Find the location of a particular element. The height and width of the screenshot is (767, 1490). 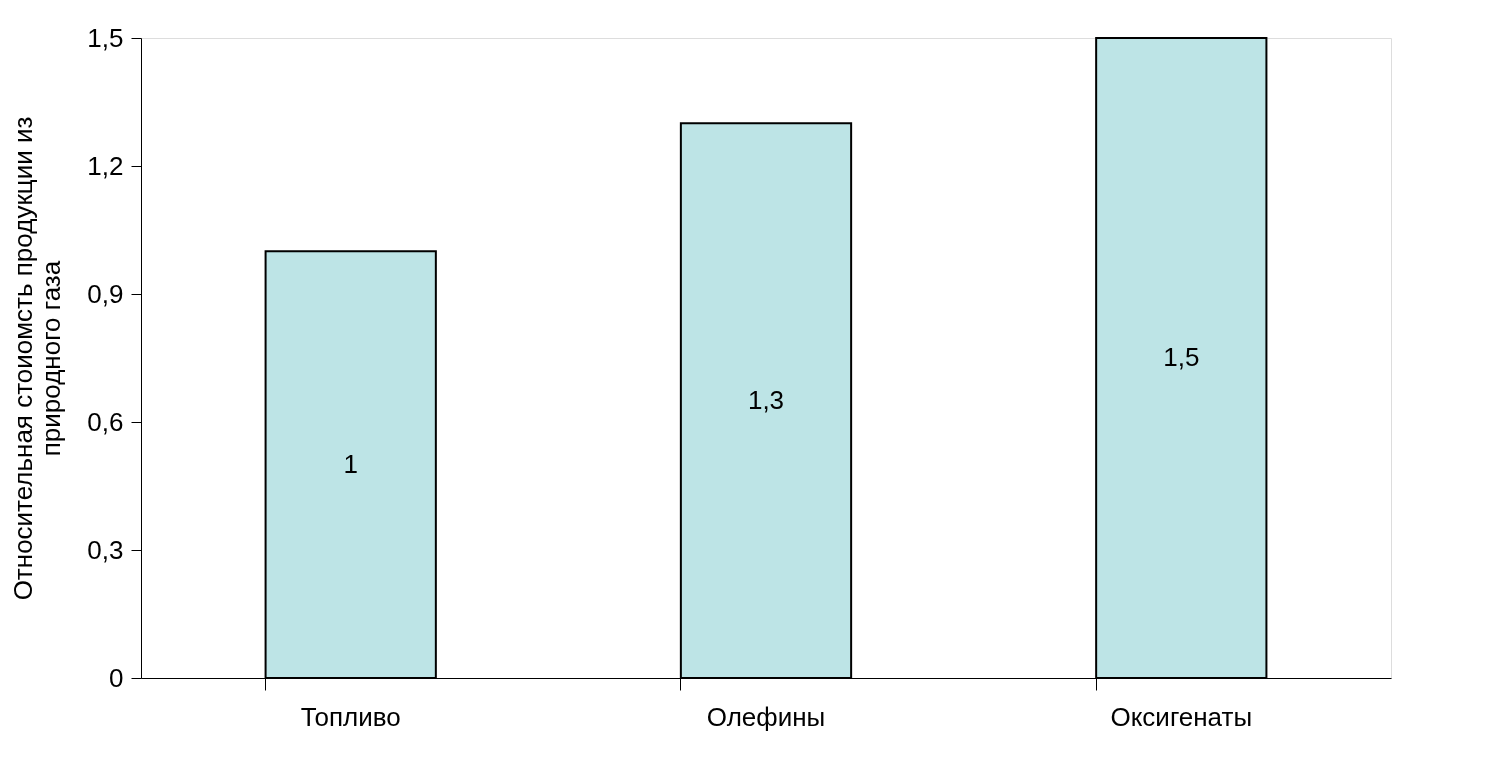

y-tick-label: 1,5 is located at coordinates (105, 37).